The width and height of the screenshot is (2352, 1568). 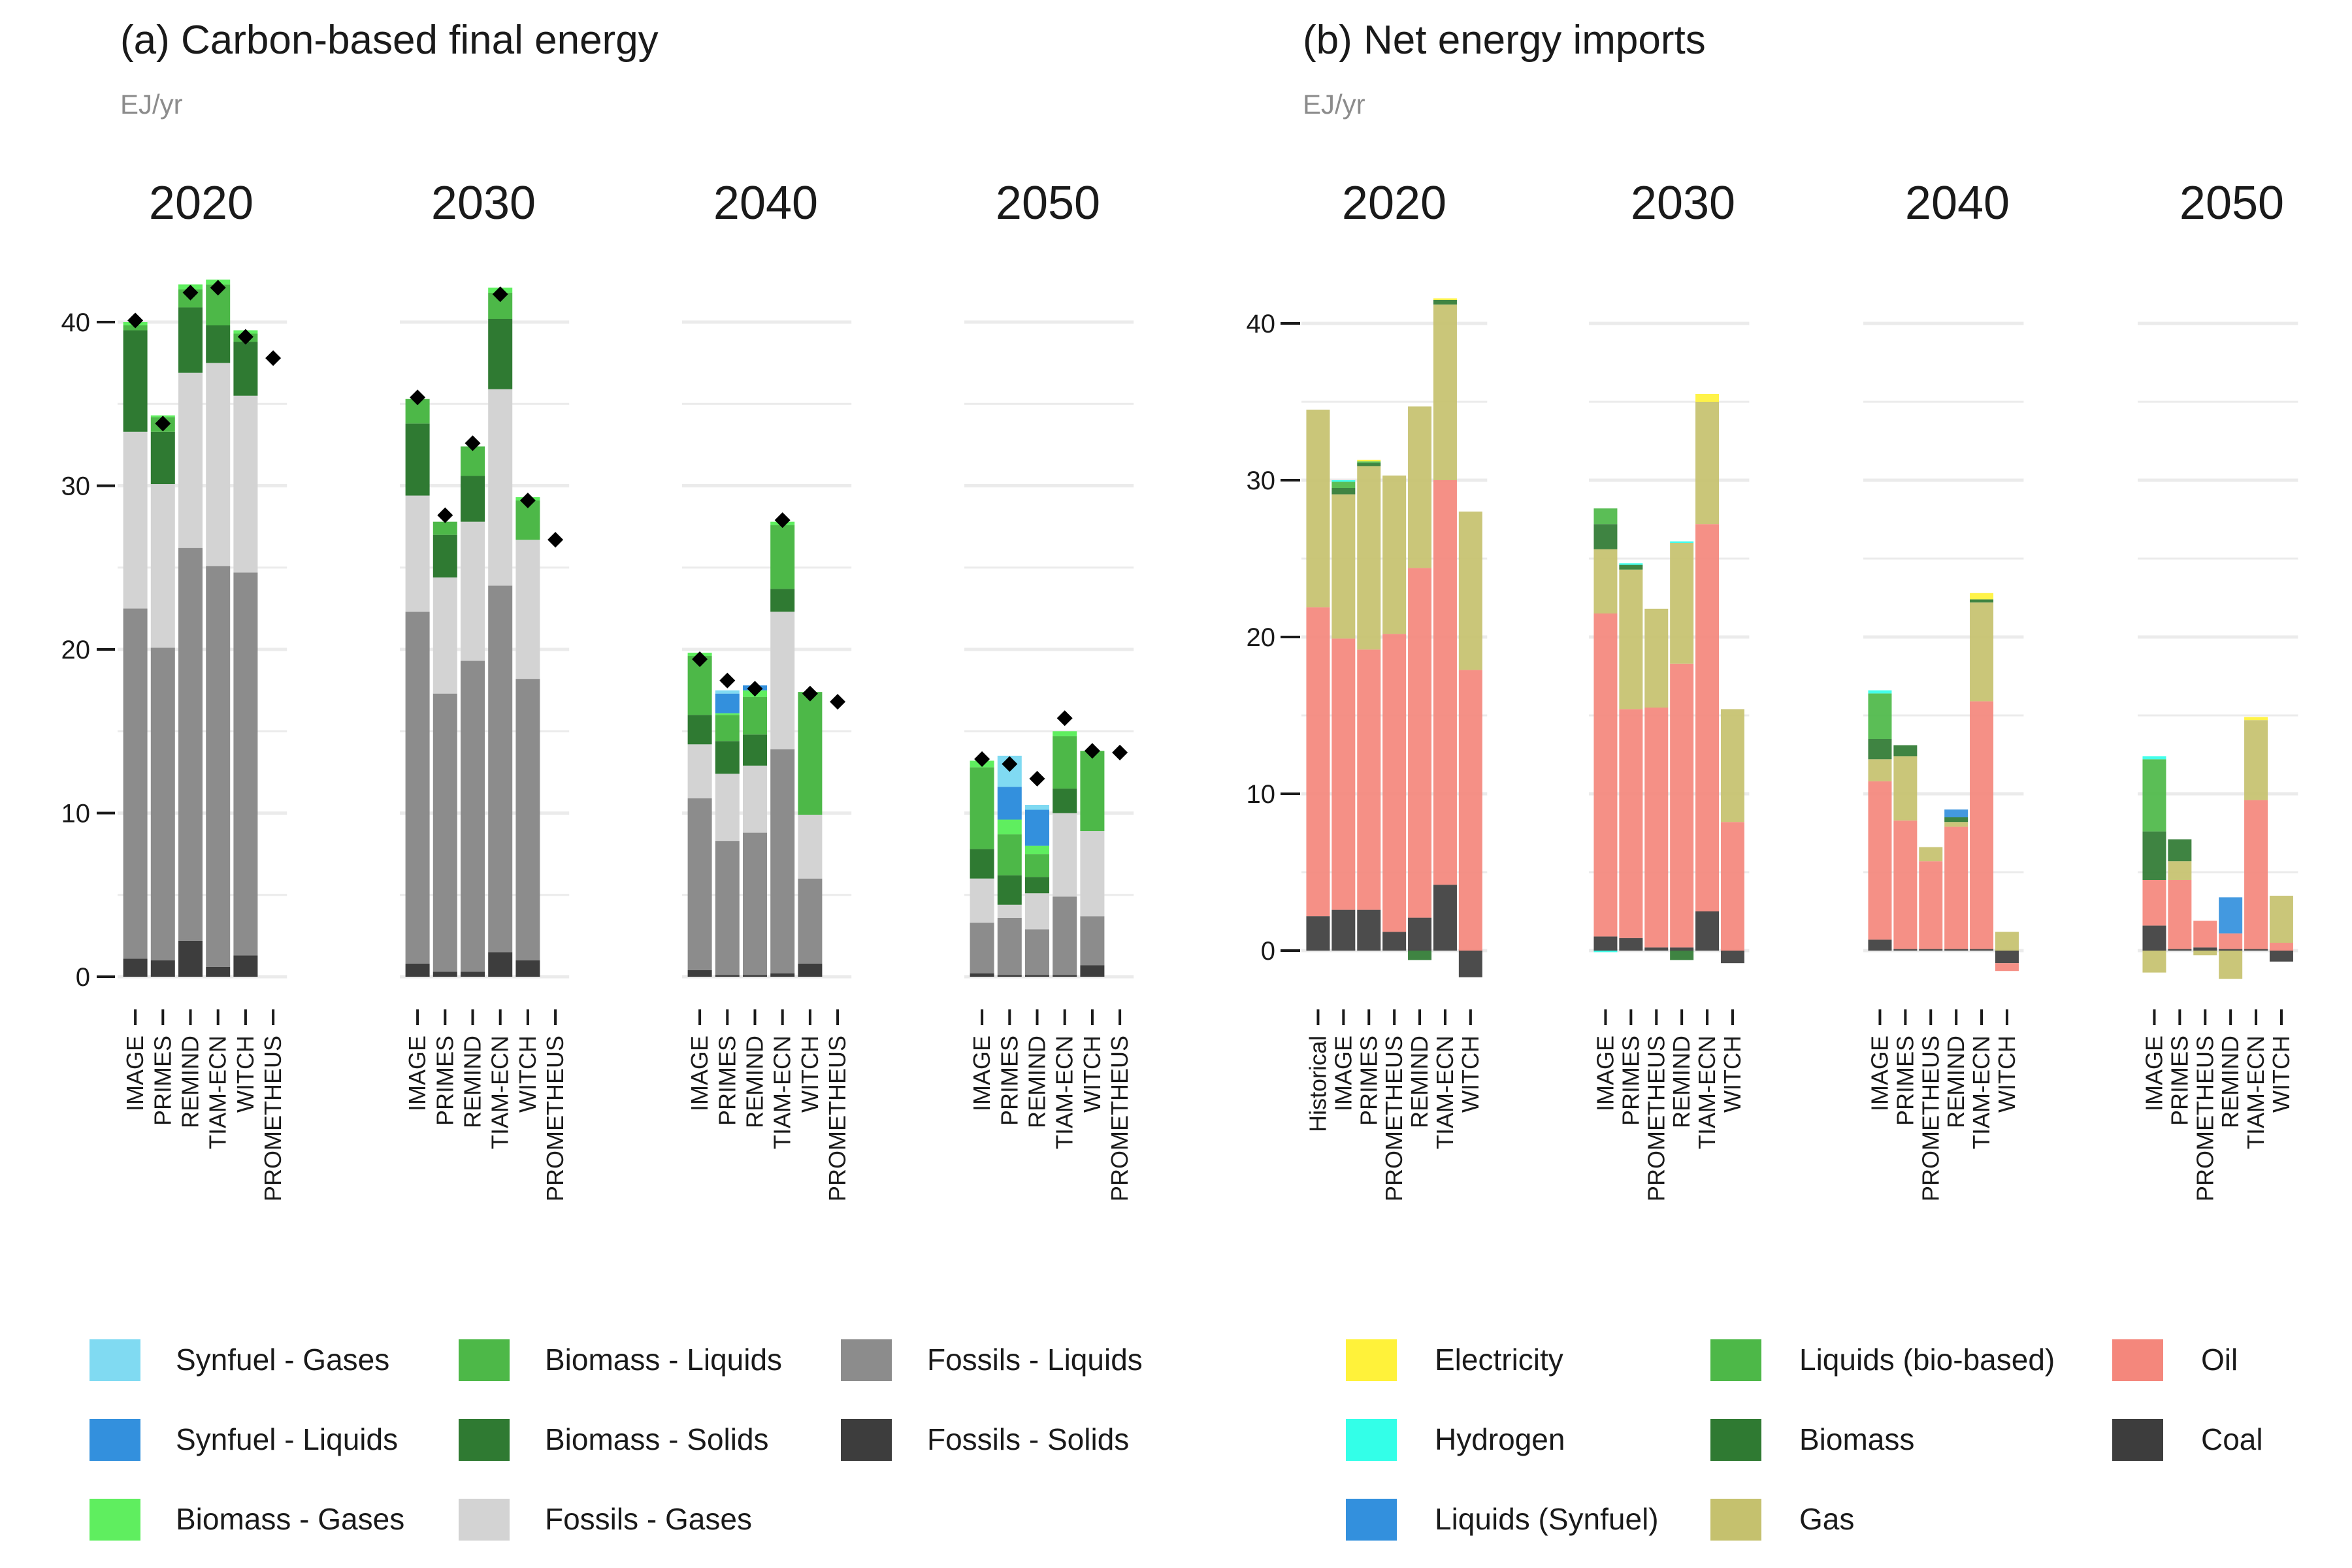 I want to click on x-tick-label-a: REMIND, so click(x=1037, y=1082).